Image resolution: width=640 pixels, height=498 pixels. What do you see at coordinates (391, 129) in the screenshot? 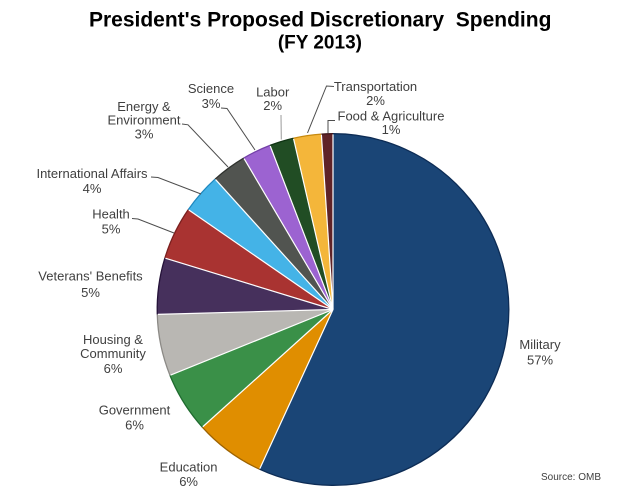
I see `svg-text: 1%` at bounding box center [391, 129].